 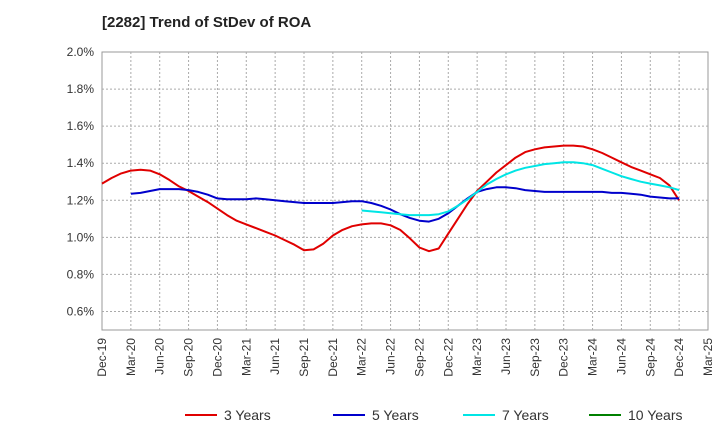 I want to click on y-tick-label: 1.6%, so click(x=81, y=126).